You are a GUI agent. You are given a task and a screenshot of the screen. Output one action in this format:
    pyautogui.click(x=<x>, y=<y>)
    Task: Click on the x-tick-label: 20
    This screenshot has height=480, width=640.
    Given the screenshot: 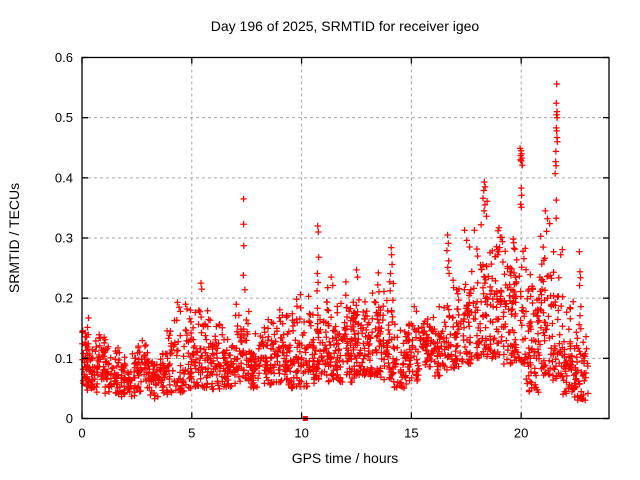 What is the action you would take?
    pyautogui.click(x=521, y=433)
    